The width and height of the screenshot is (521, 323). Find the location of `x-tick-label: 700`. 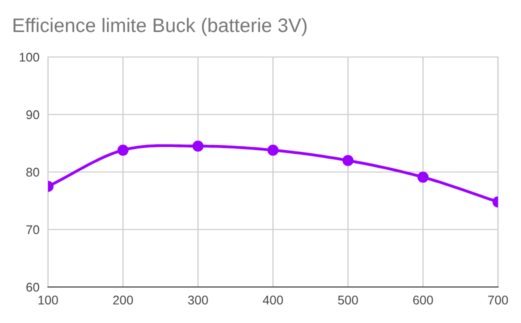

x-tick-label: 700 is located at coordinates (498, 300).